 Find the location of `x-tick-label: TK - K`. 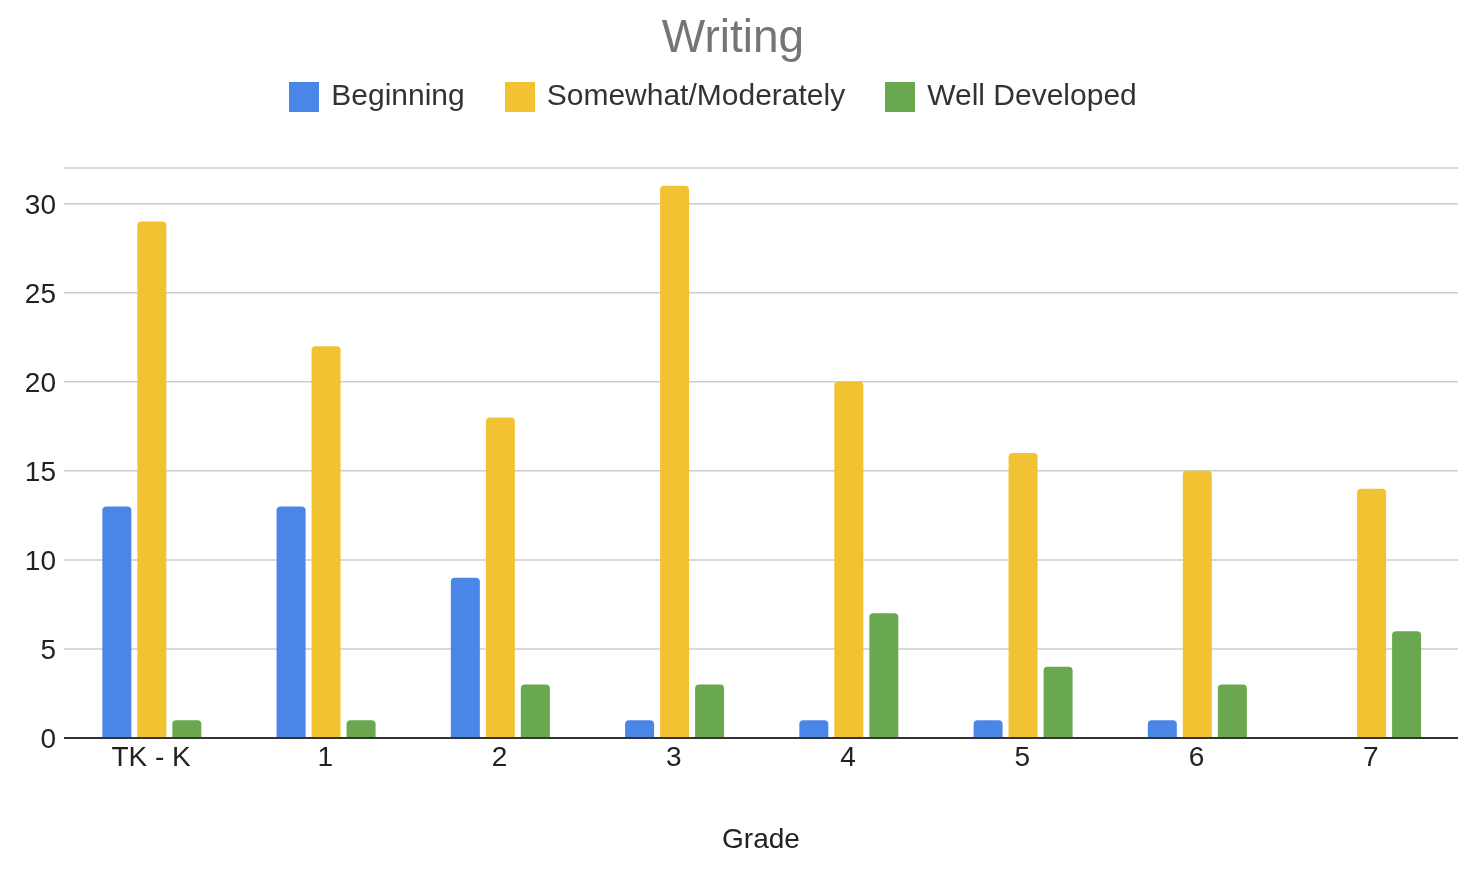

x-tick-label: TK - K is located at coordinates (151, 756).